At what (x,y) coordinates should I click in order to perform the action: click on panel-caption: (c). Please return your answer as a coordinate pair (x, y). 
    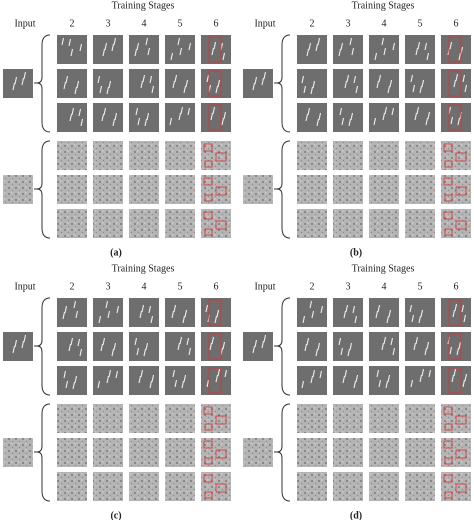
    Looking at the image, I should click on (115, 515).